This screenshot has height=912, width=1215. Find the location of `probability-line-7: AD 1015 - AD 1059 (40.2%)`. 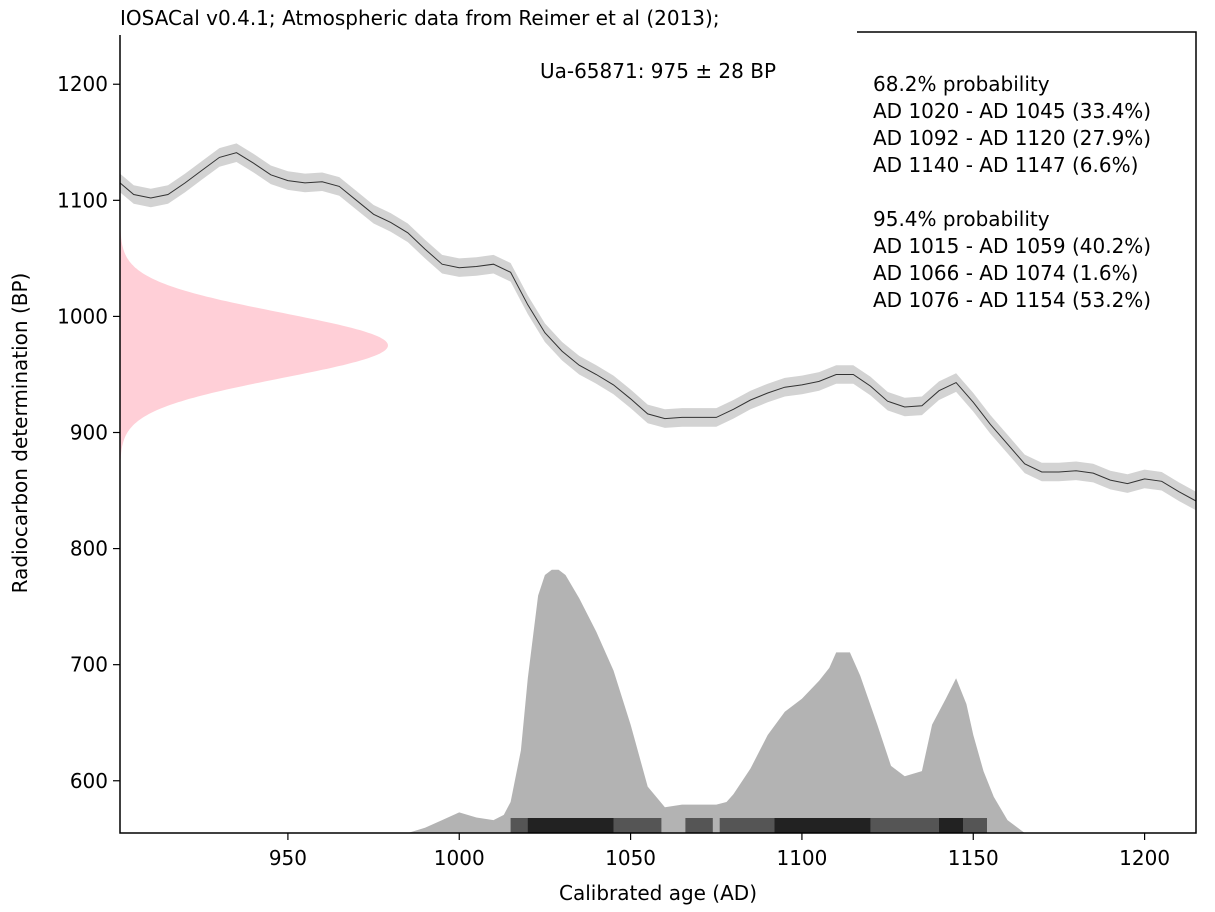

probability-line-7: AD 1015 - AD 1059 (40.2%) is located at coordinates (1012, 246).